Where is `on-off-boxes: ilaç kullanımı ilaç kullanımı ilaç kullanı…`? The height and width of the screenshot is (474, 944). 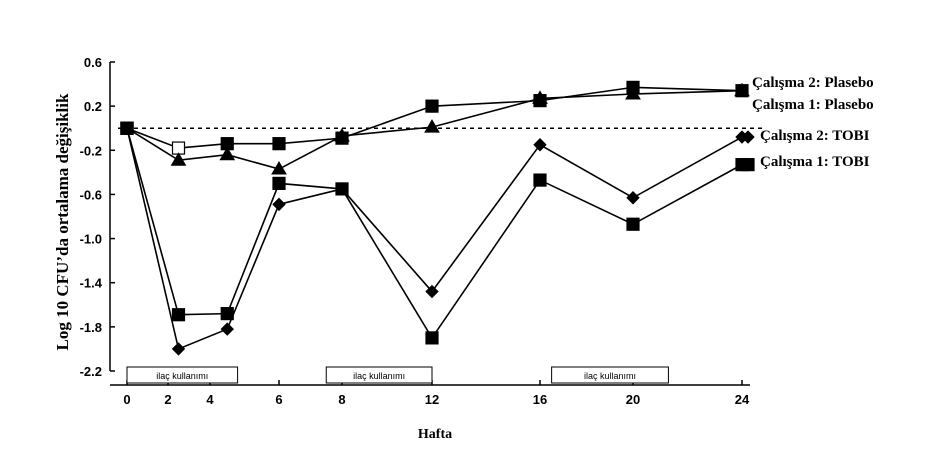 on-off-boxes: ilaç kullanımı ilaç kullanımı ilaç kullanı… is located at coordinates (397, 375).